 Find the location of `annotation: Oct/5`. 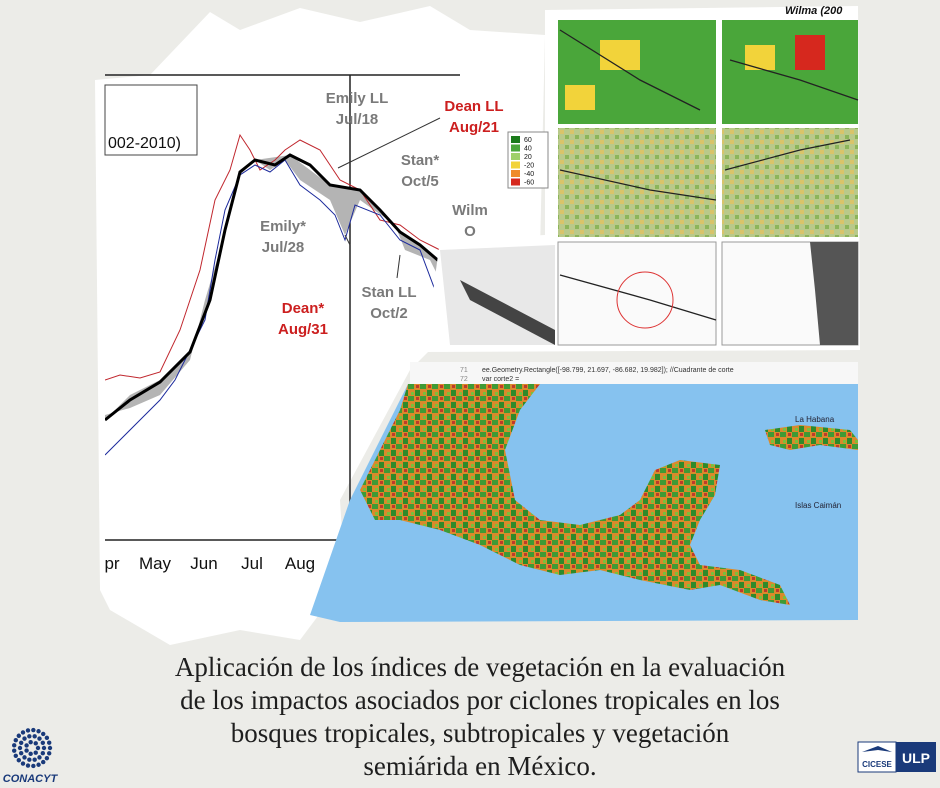

annotation: Oct/5 is located at coordinates (420, 181).